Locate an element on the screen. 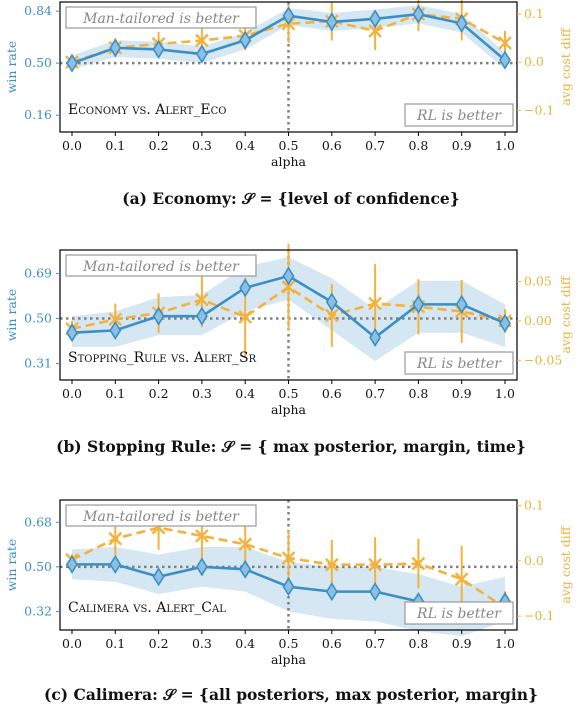  right-tick-label: 0.05 is located at coordinates (538, 281).